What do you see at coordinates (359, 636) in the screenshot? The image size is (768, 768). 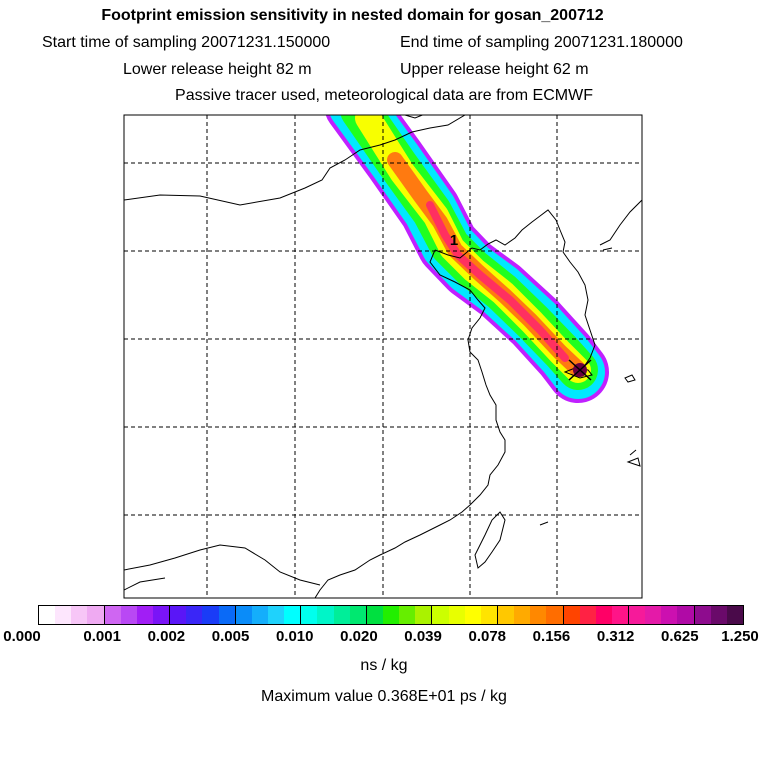 I see `colorbar-tick-label: 0.020` at bounding box center [359, 636].